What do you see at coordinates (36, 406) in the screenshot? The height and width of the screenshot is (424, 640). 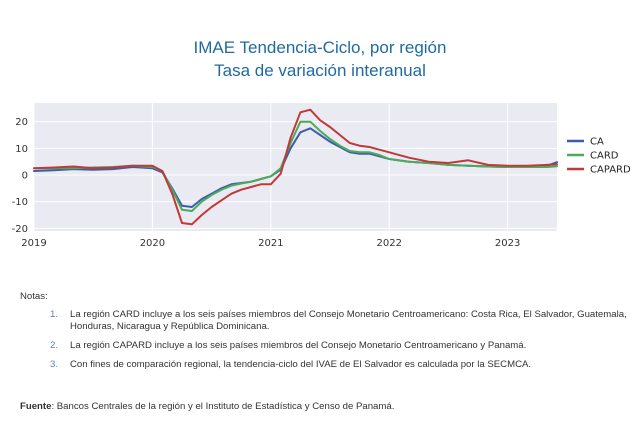 I see `source-label: Fuente` at bounding box center [36, 406].